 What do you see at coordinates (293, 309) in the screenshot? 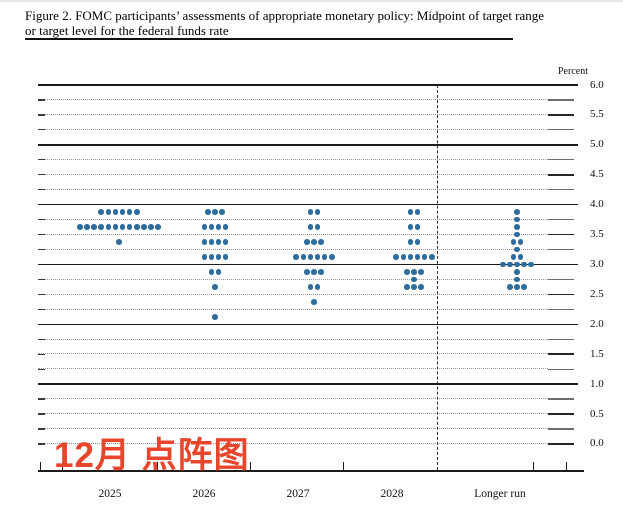
I see `gridline-dotted-2.25` at bounding box center [293, 309].